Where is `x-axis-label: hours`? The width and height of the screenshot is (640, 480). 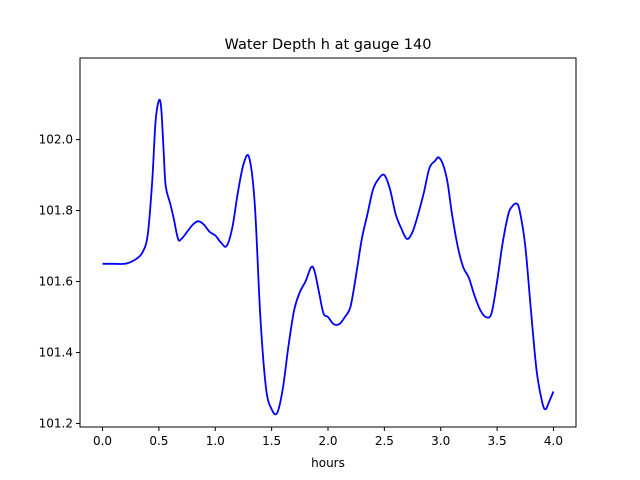 x-axis-label: hours is located at coordinates (328, 463).